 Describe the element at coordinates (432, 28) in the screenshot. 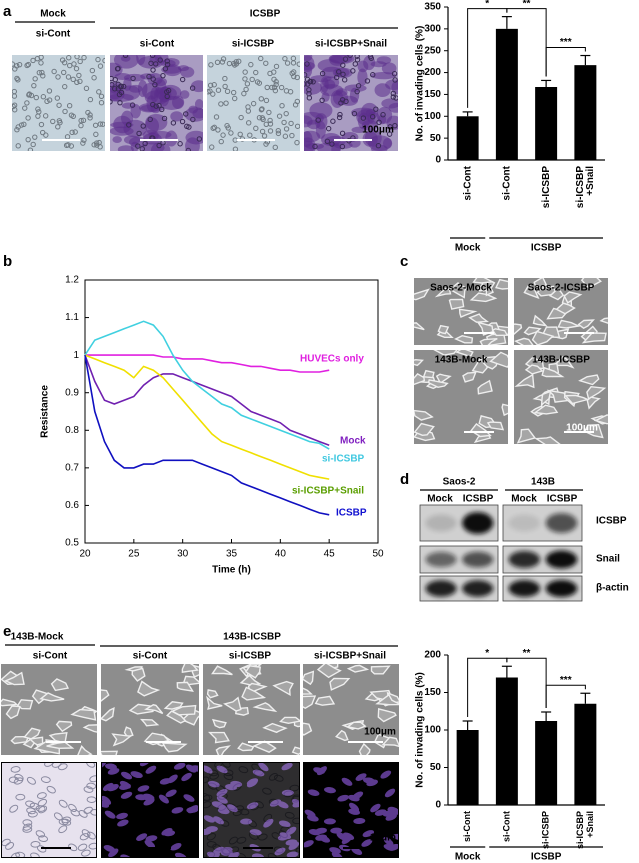

I see `y-tick-label: 300` at that location.